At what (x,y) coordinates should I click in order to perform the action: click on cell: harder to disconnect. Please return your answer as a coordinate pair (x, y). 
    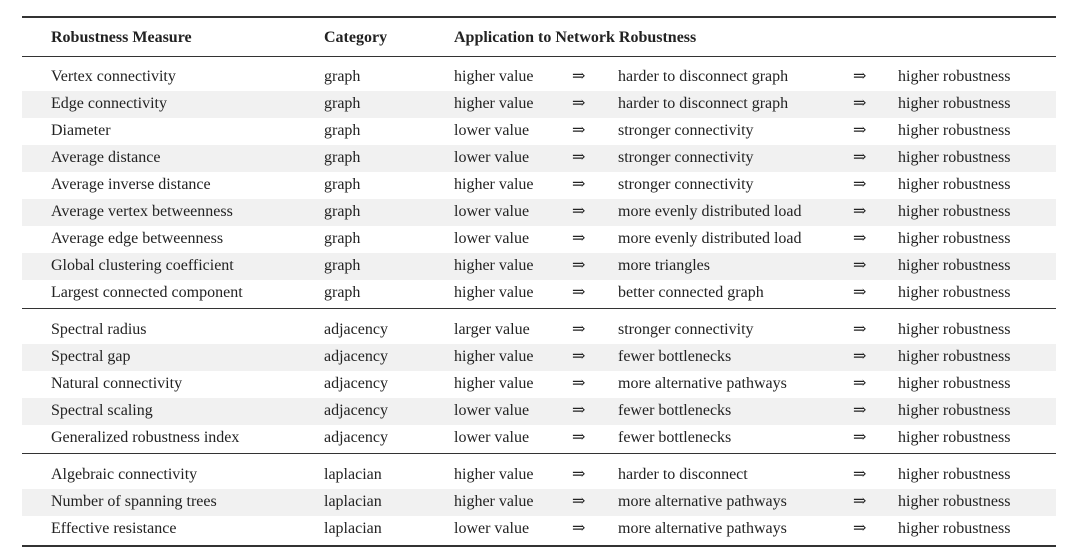
    Looking at the image, I should click on (683, 474).